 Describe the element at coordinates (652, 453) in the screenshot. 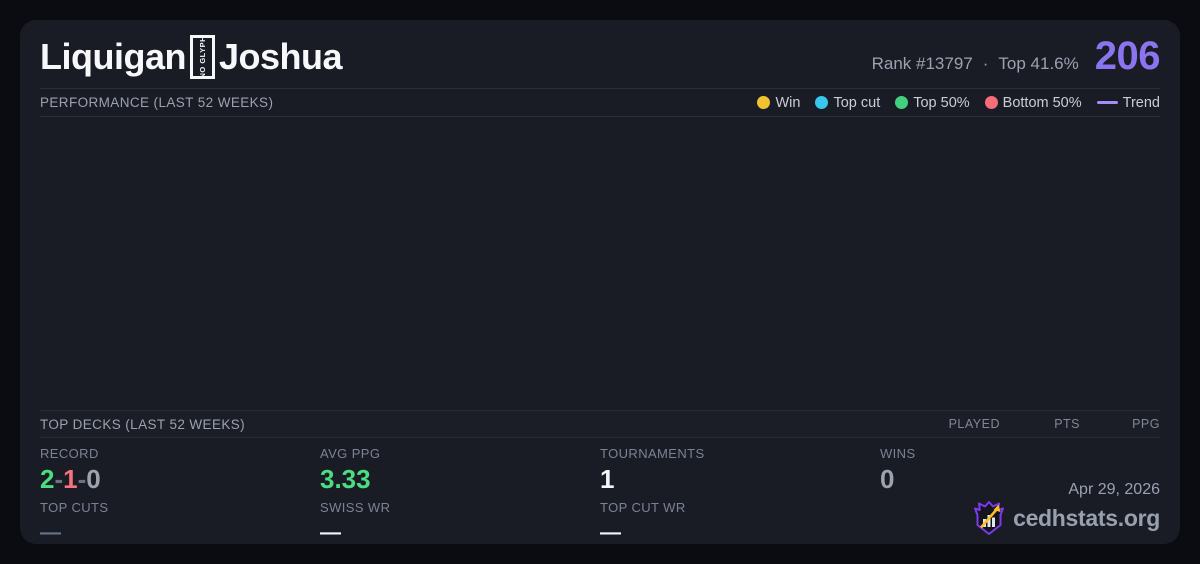

I see `stat-label: TOURNAMENTS` at that location.